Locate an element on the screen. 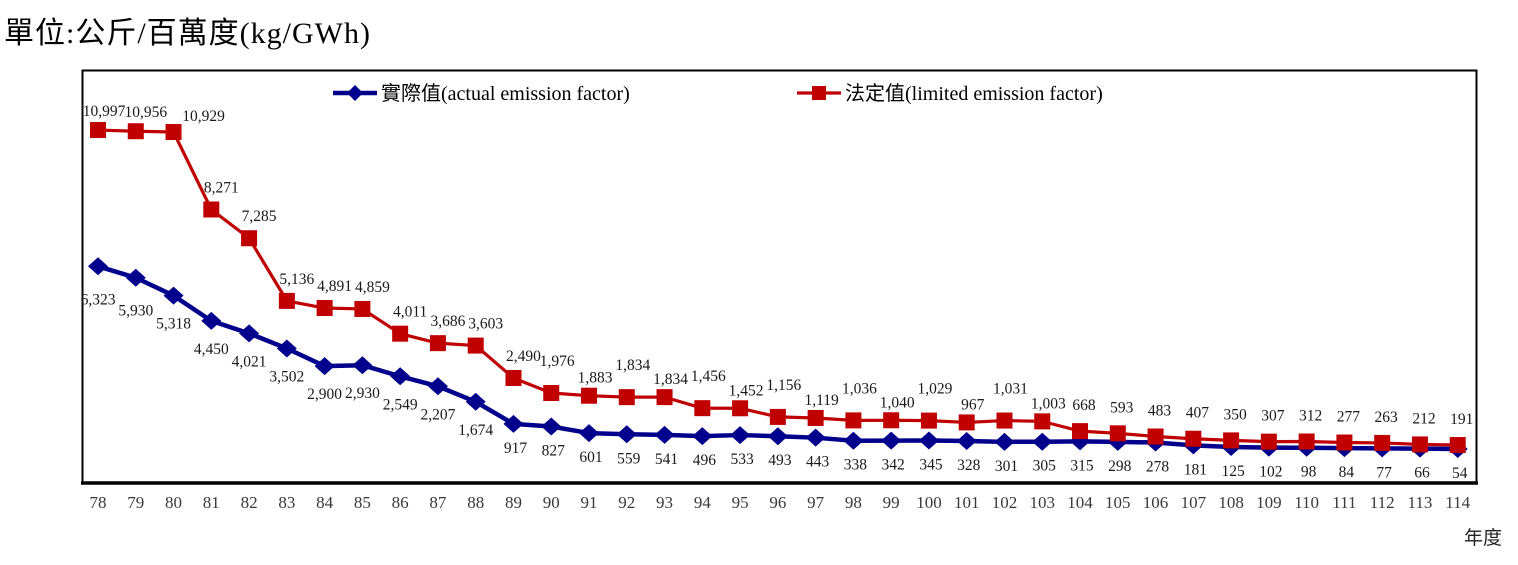  actual-value-label: 4,021 is located at coordinates (249, 361).